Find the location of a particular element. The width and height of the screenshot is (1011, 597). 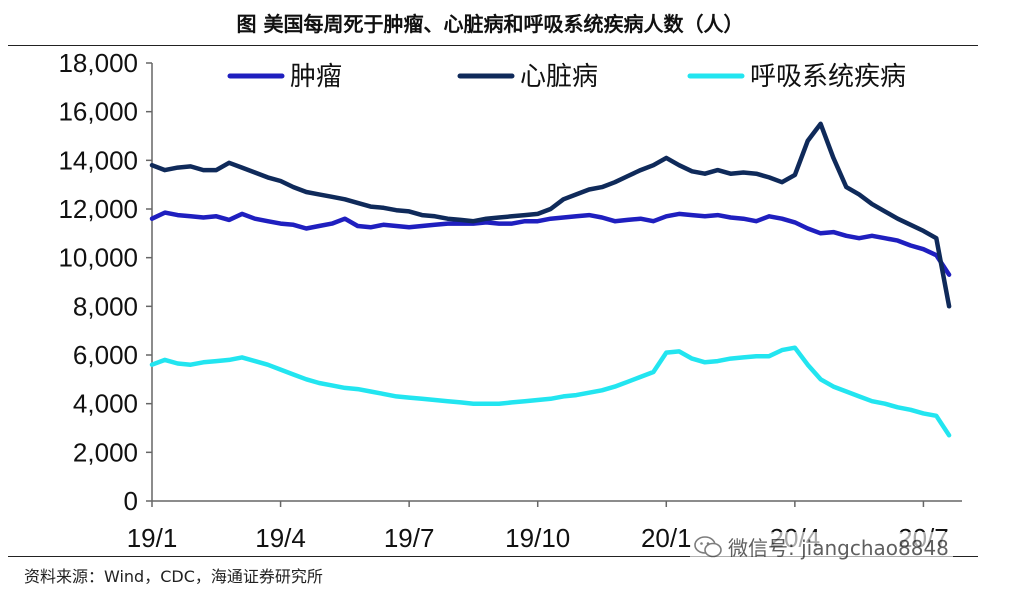

watermark: 微信号: jiangchao8848 is located at coordinates (821, 550).